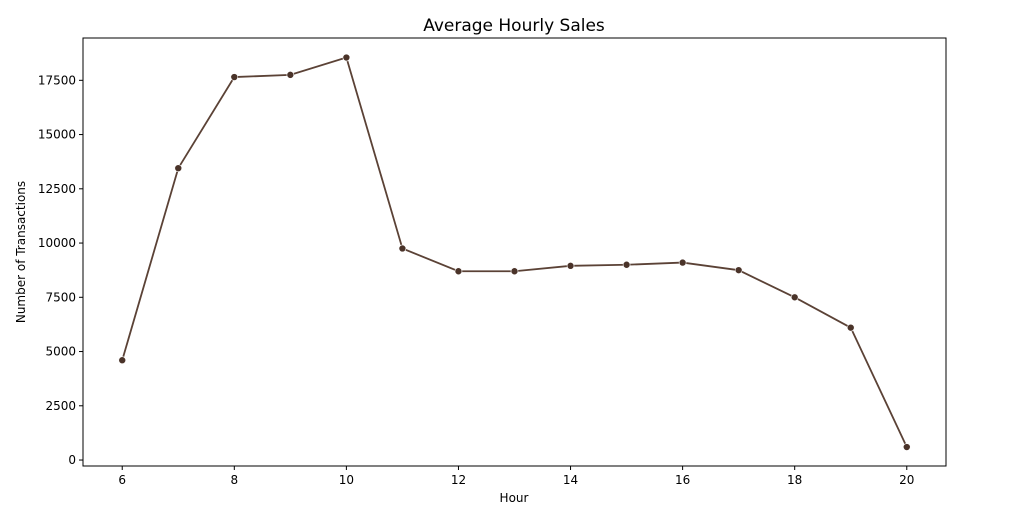  Describe the element at coordinates (21, 252) in the screenshot. I see `y-axis-label: Number of Transactions` at that location.